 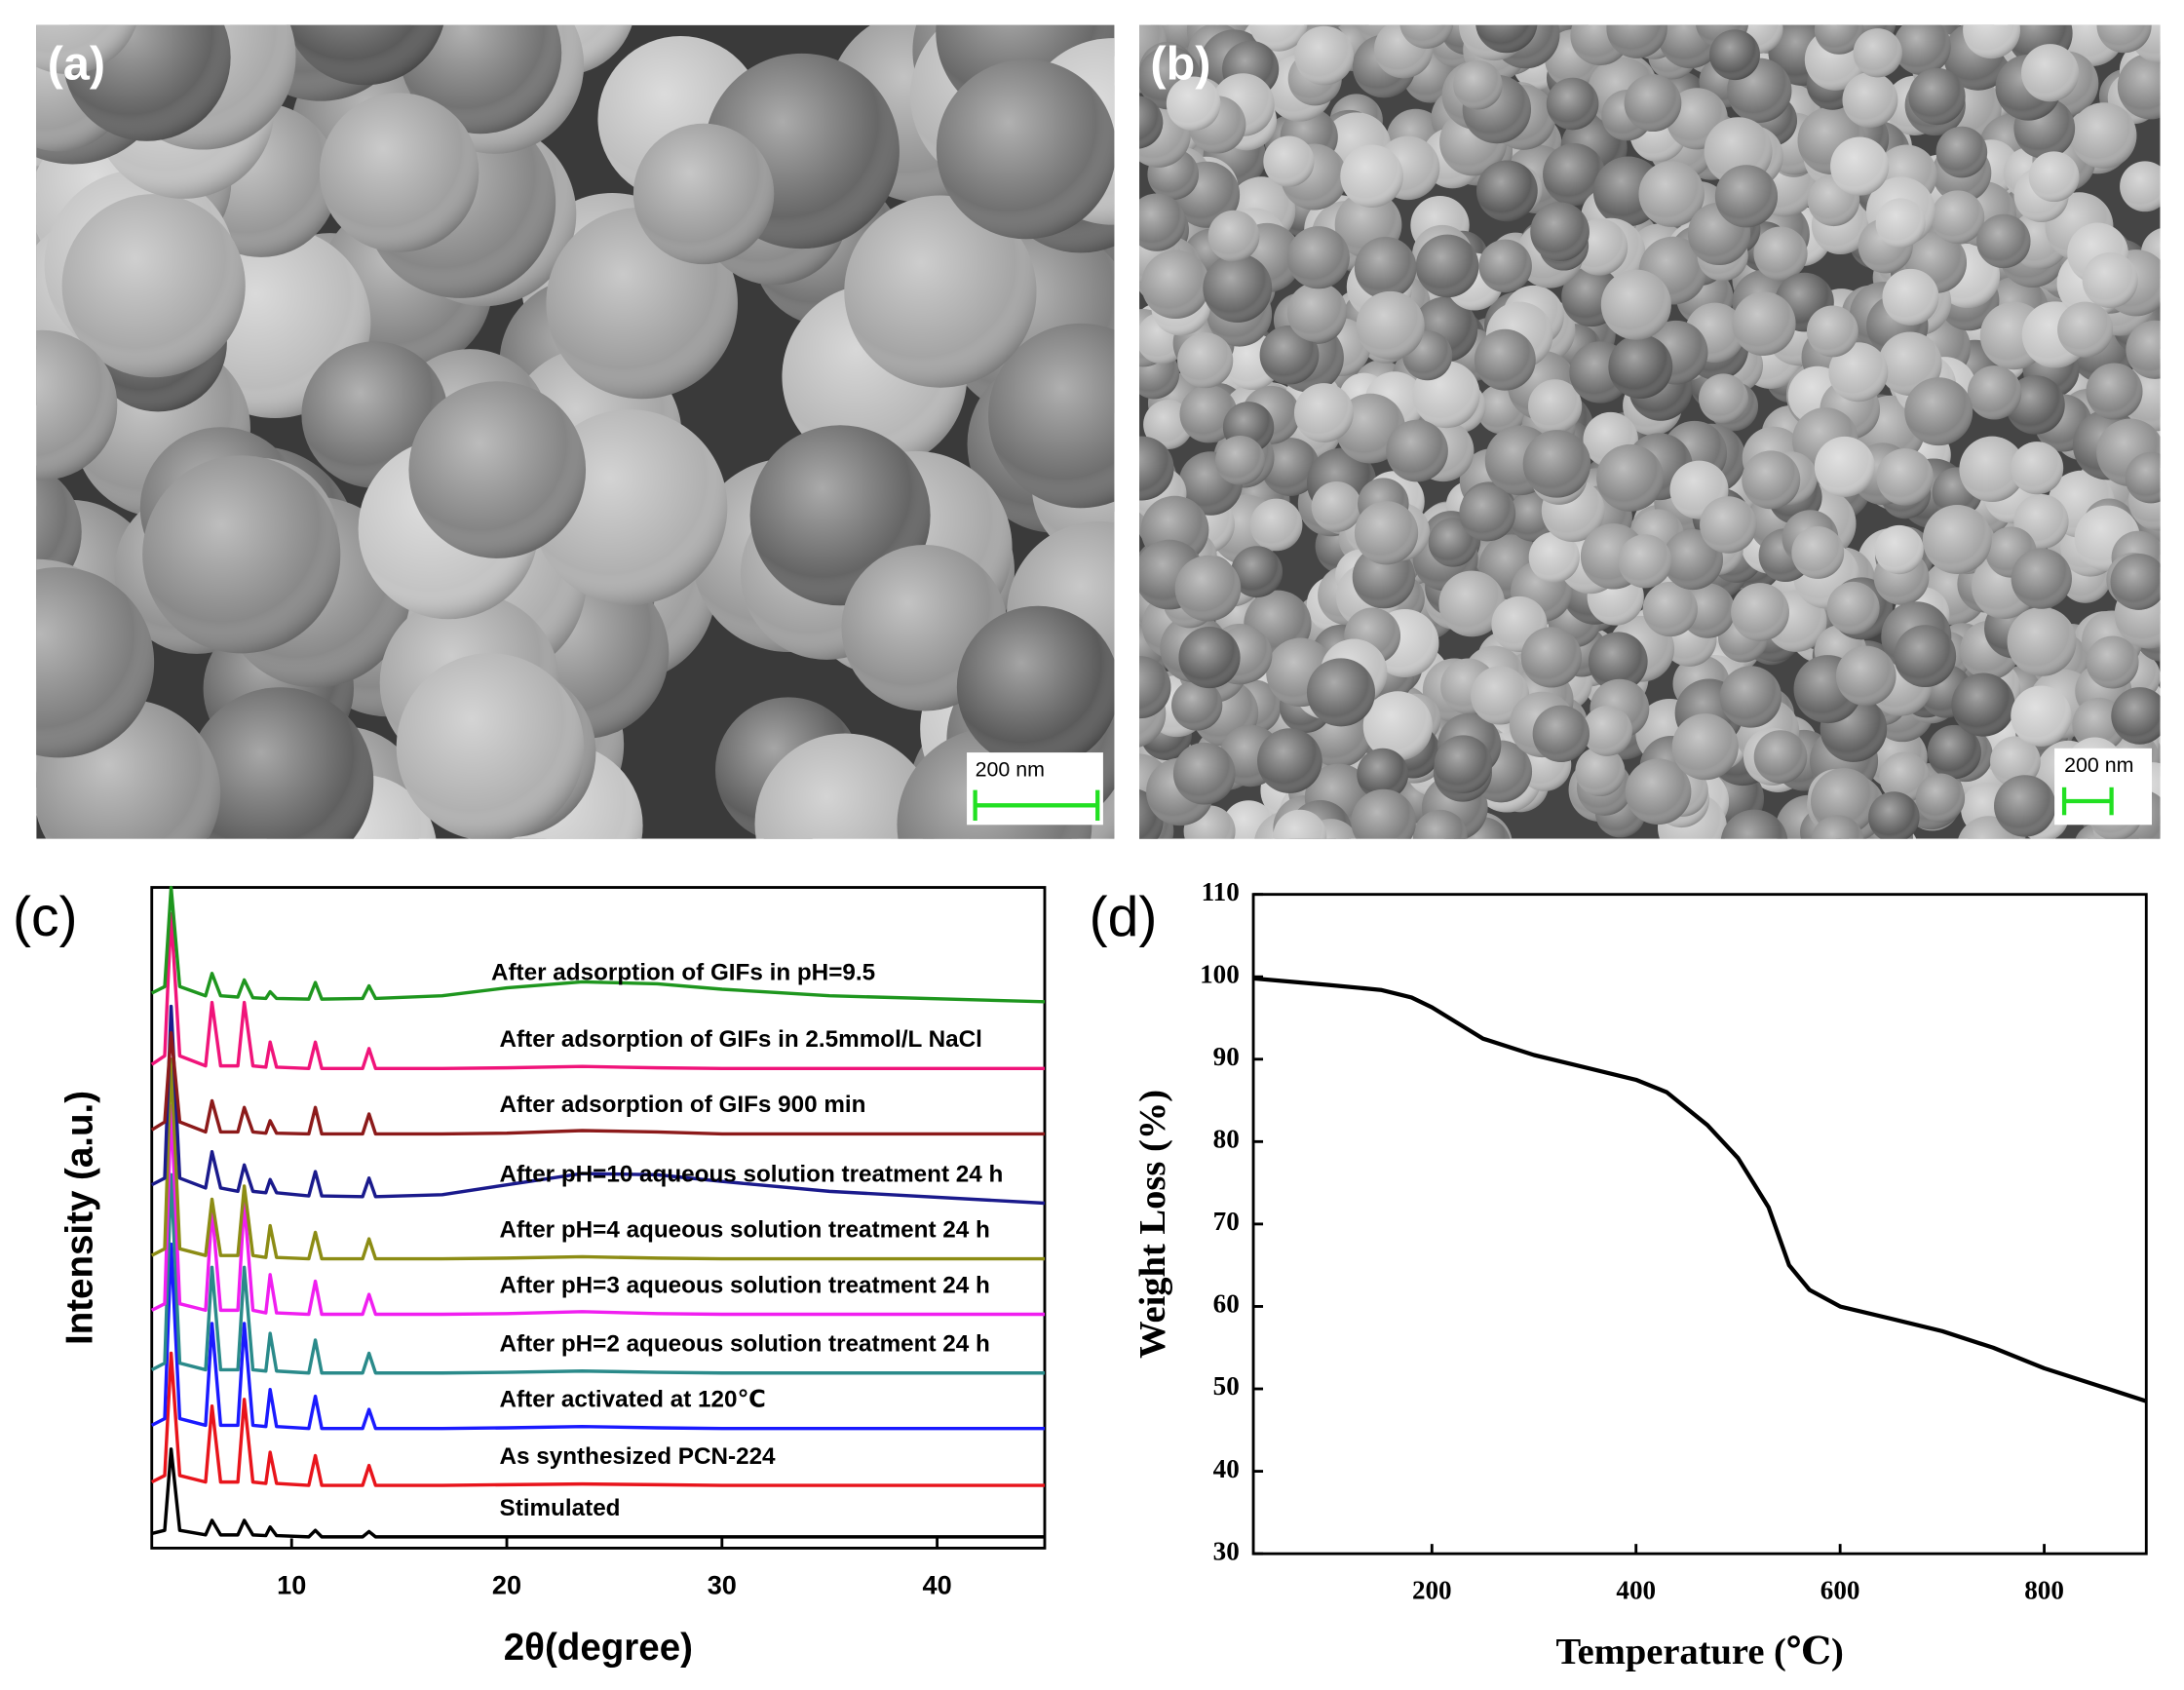 I want to click on y-tick-label: 30, so click(x=1226, y=1550).